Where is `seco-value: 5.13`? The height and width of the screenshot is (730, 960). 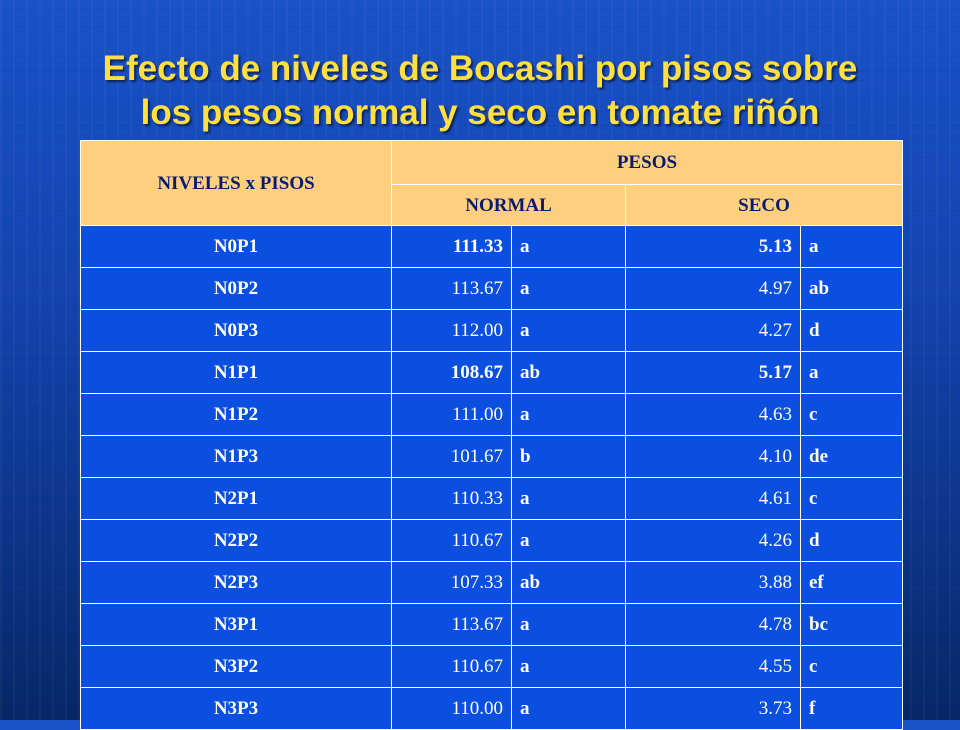 seco-value: 5.13 is located at coordinates (713, 246).